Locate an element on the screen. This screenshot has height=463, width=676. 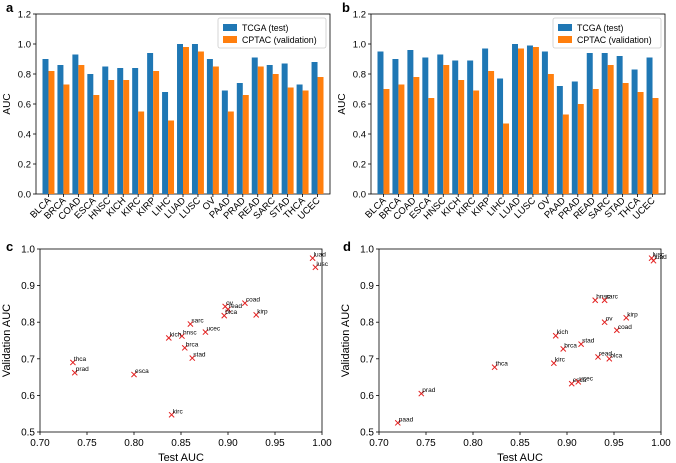
bar-tcga-coad is located at coordinates (75, 124).